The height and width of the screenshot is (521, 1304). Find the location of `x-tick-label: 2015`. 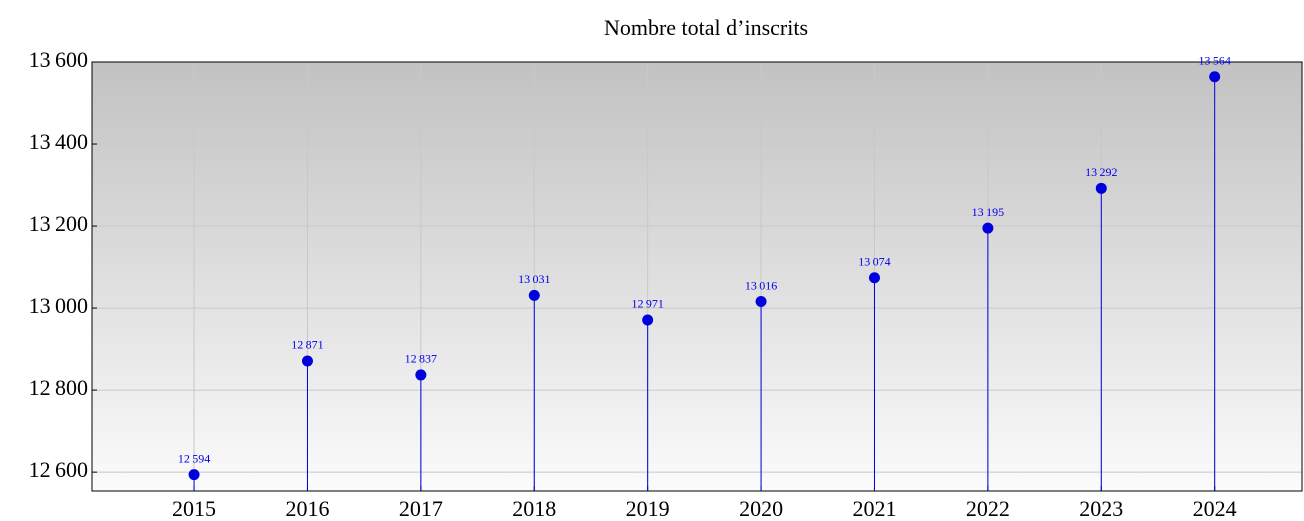

x-tick-label: 2015 is located at coordinates (194, 508).